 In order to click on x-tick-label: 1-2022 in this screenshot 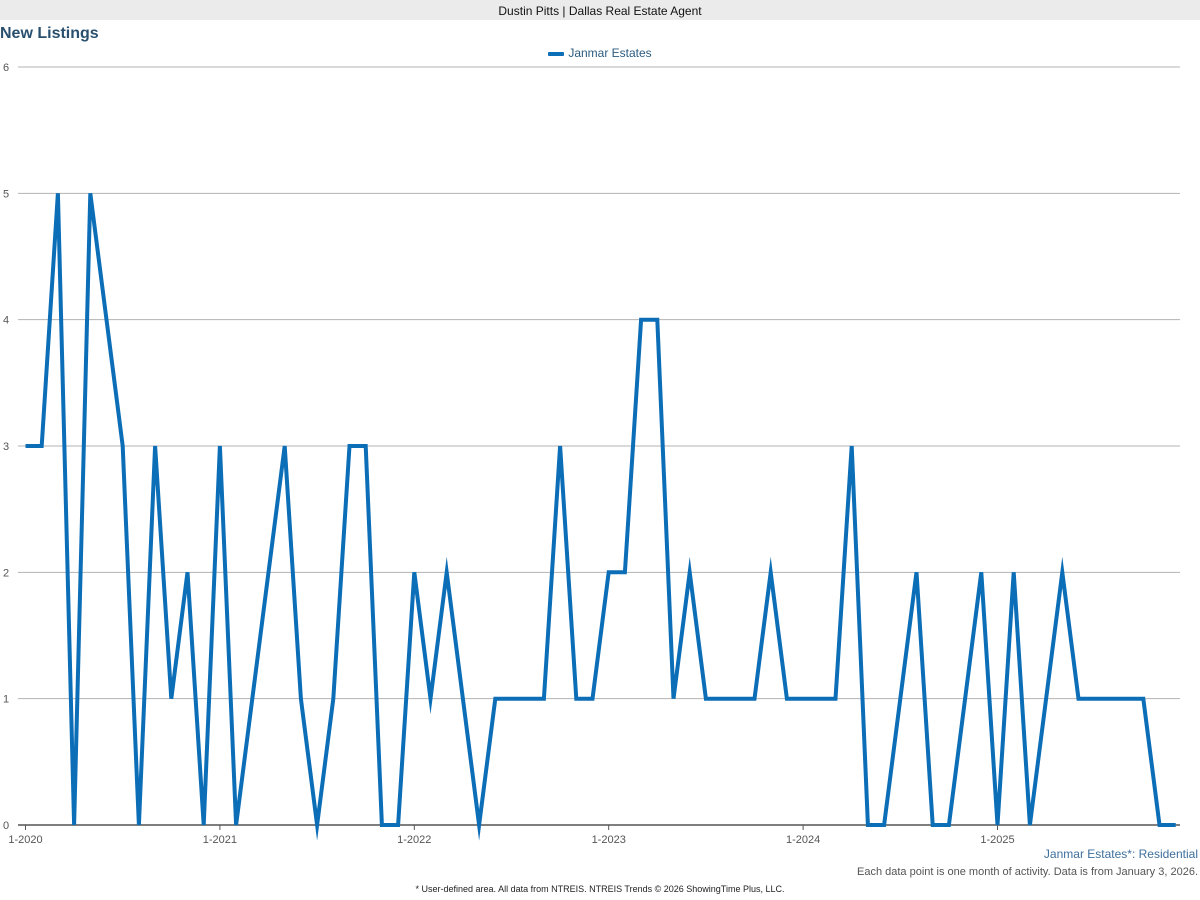, I will do `click(414, 840)`.